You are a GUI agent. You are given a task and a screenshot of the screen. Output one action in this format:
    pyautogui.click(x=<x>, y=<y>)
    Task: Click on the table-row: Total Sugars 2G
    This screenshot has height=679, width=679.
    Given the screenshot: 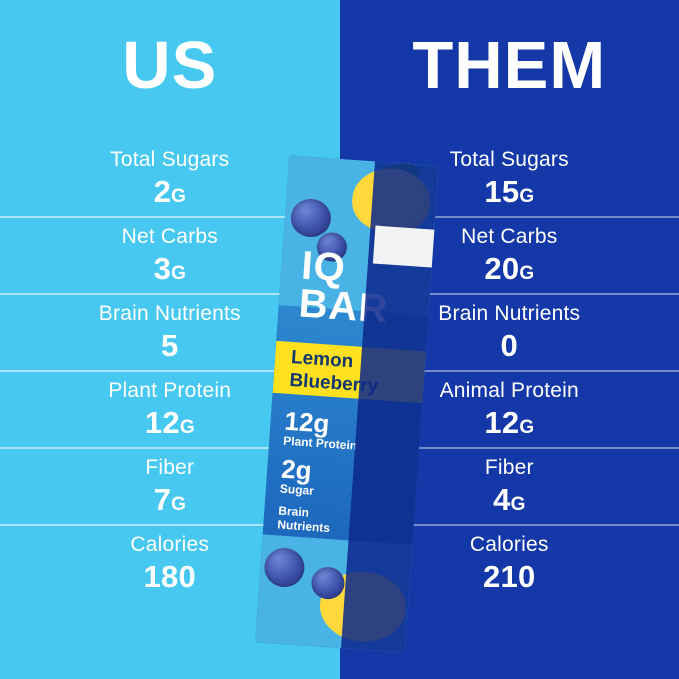 What is the action you would take?
    pyautogui.click(x=170, y=177)
    